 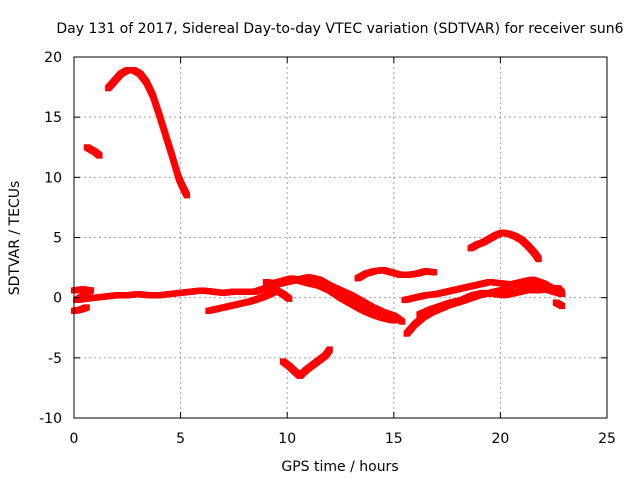 What do you see at coordinates (500, 439) in the screenshot?
I see `x-tick-label: 20` at bounding box center [500, 439].